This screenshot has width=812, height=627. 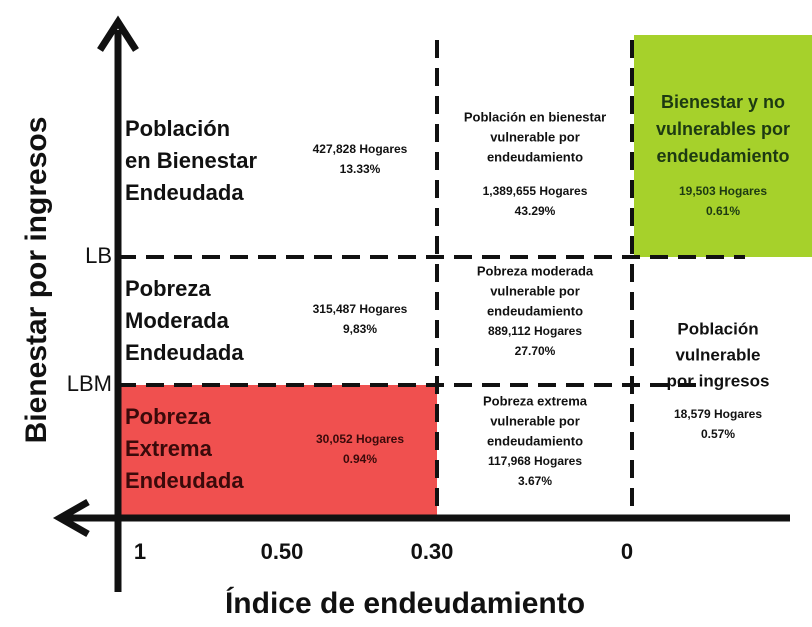 I want to click on cell-label: en Bienestar, so click(x=191, y=160).